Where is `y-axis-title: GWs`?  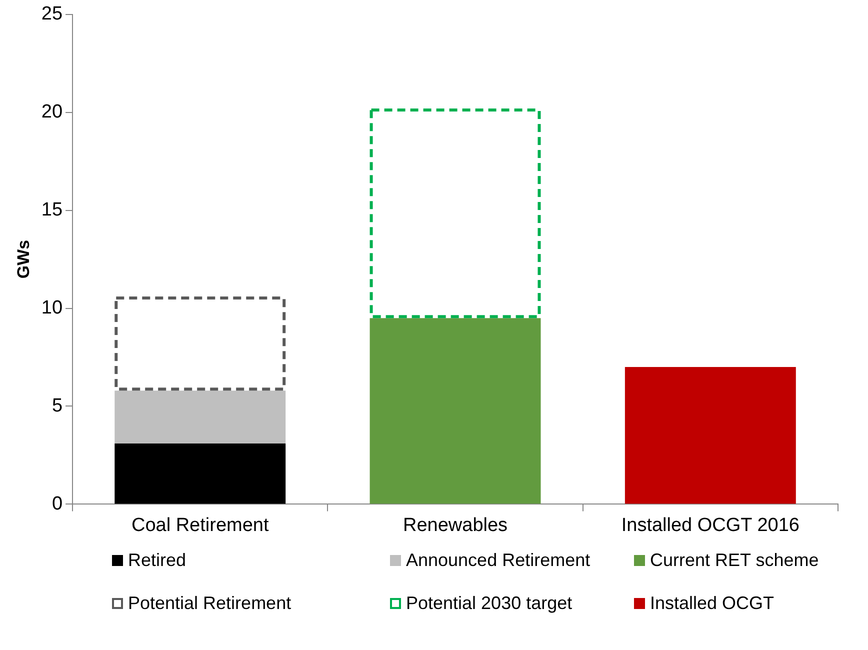 y-axis-title: GWs is located at coordinates (23, 259).